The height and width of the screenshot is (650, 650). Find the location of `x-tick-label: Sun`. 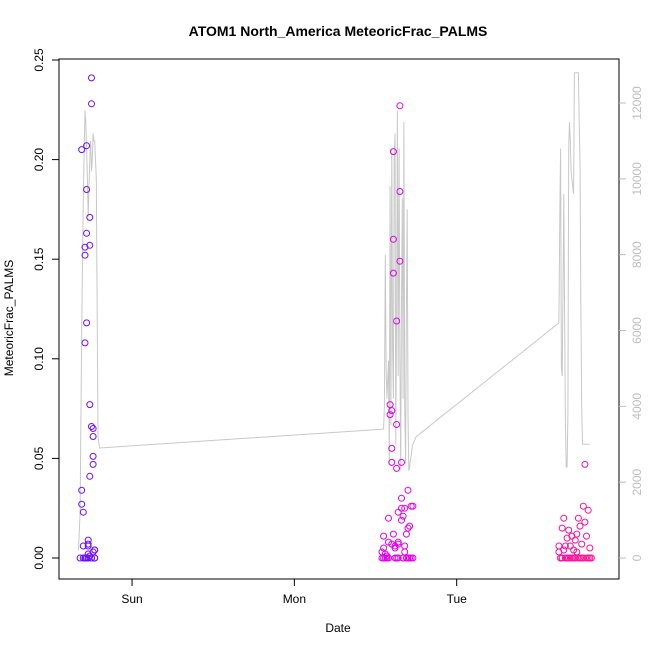

x-tick-label: Sun is located at coordinates (131, 599).